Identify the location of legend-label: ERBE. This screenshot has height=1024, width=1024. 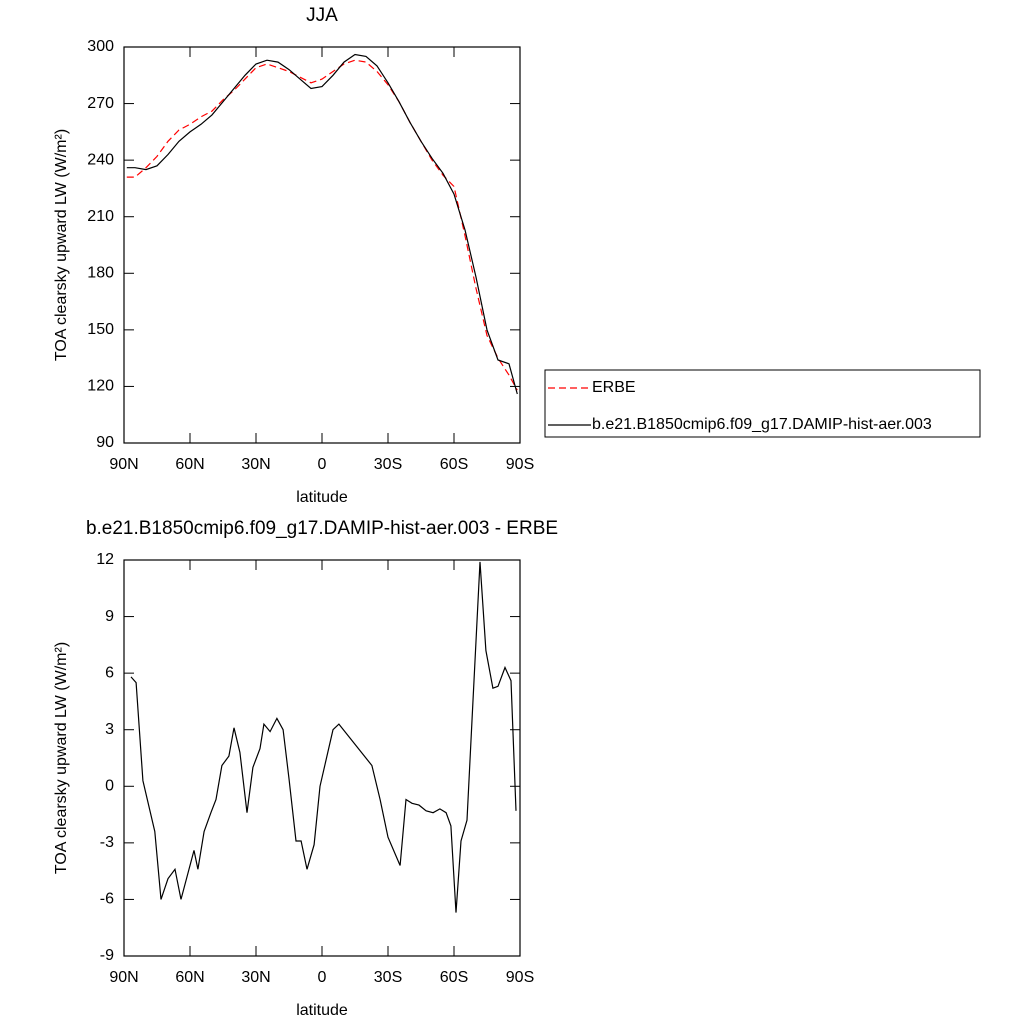
(614, 387).